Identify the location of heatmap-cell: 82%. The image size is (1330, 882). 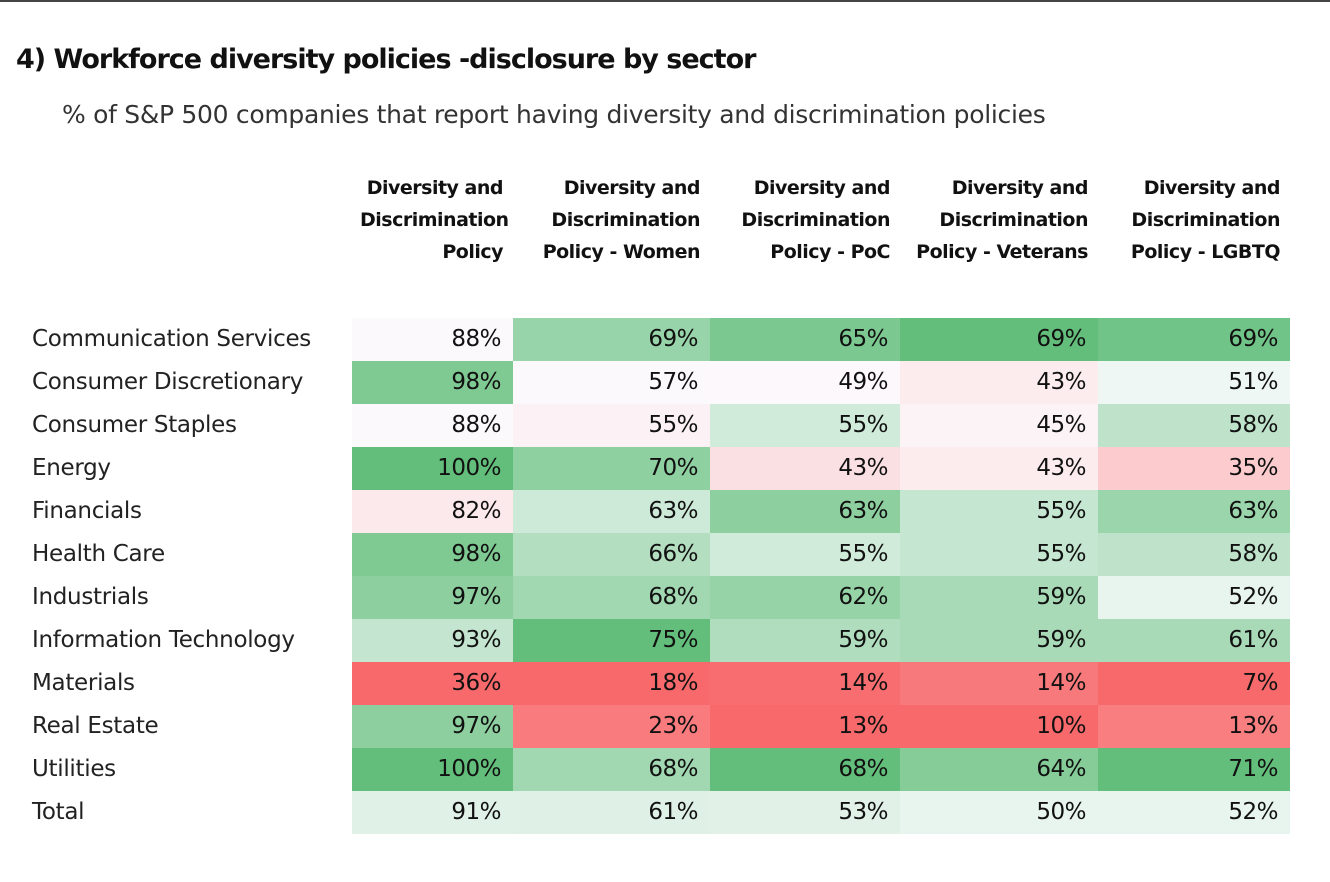
(432, 511).